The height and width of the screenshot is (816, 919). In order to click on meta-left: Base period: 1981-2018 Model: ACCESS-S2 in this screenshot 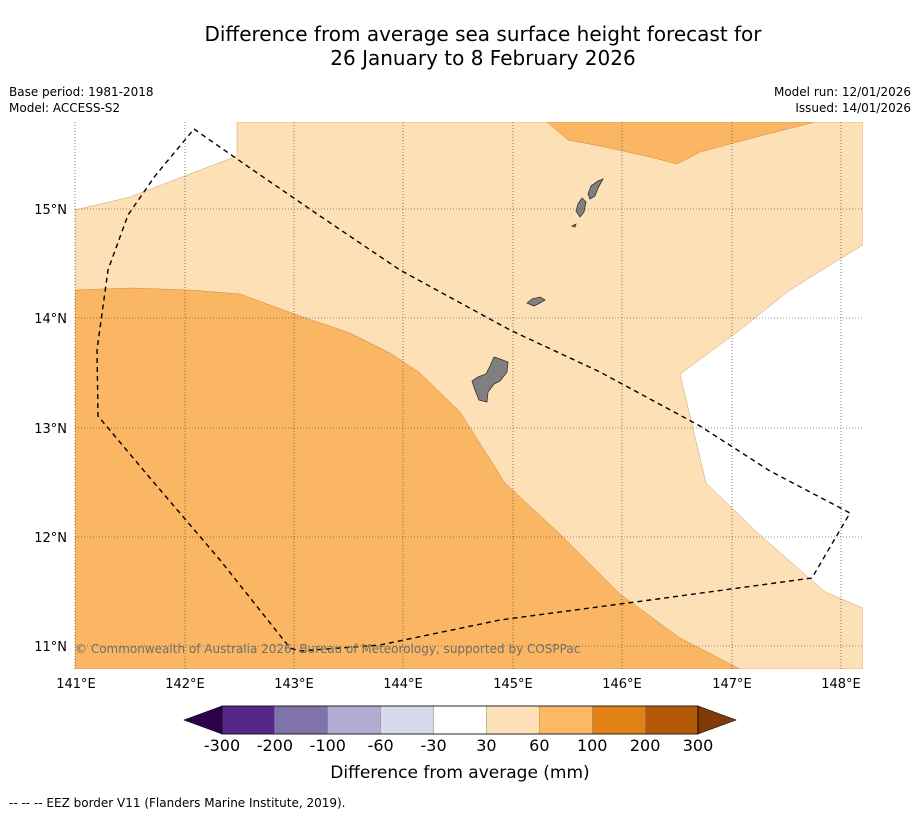, I will do `click(81, 100)`.